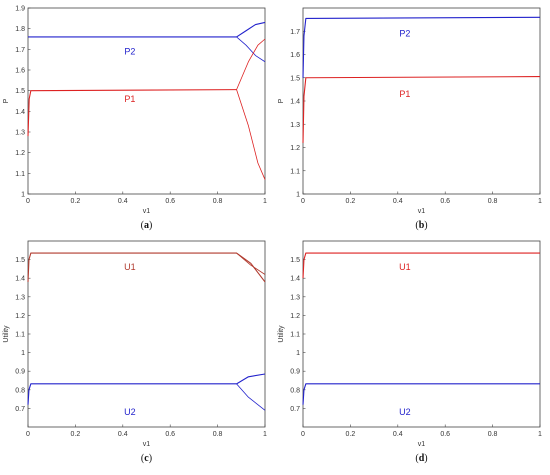 The height and width of the screenshot is (475, 550). Describe the element at coordinates (421, 458) in the screenshot. I see `panel-caption: (d)` at that location.